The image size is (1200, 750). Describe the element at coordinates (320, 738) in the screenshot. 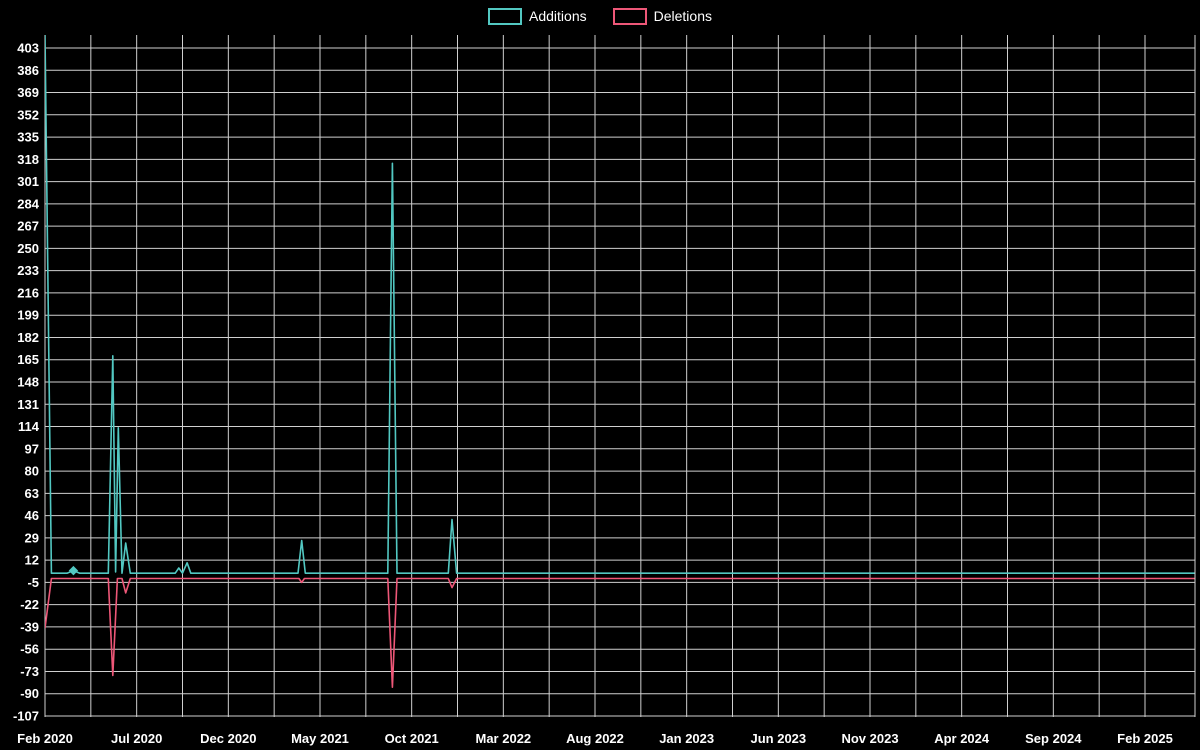

I see `x-tick-label: May 2021` at that location.